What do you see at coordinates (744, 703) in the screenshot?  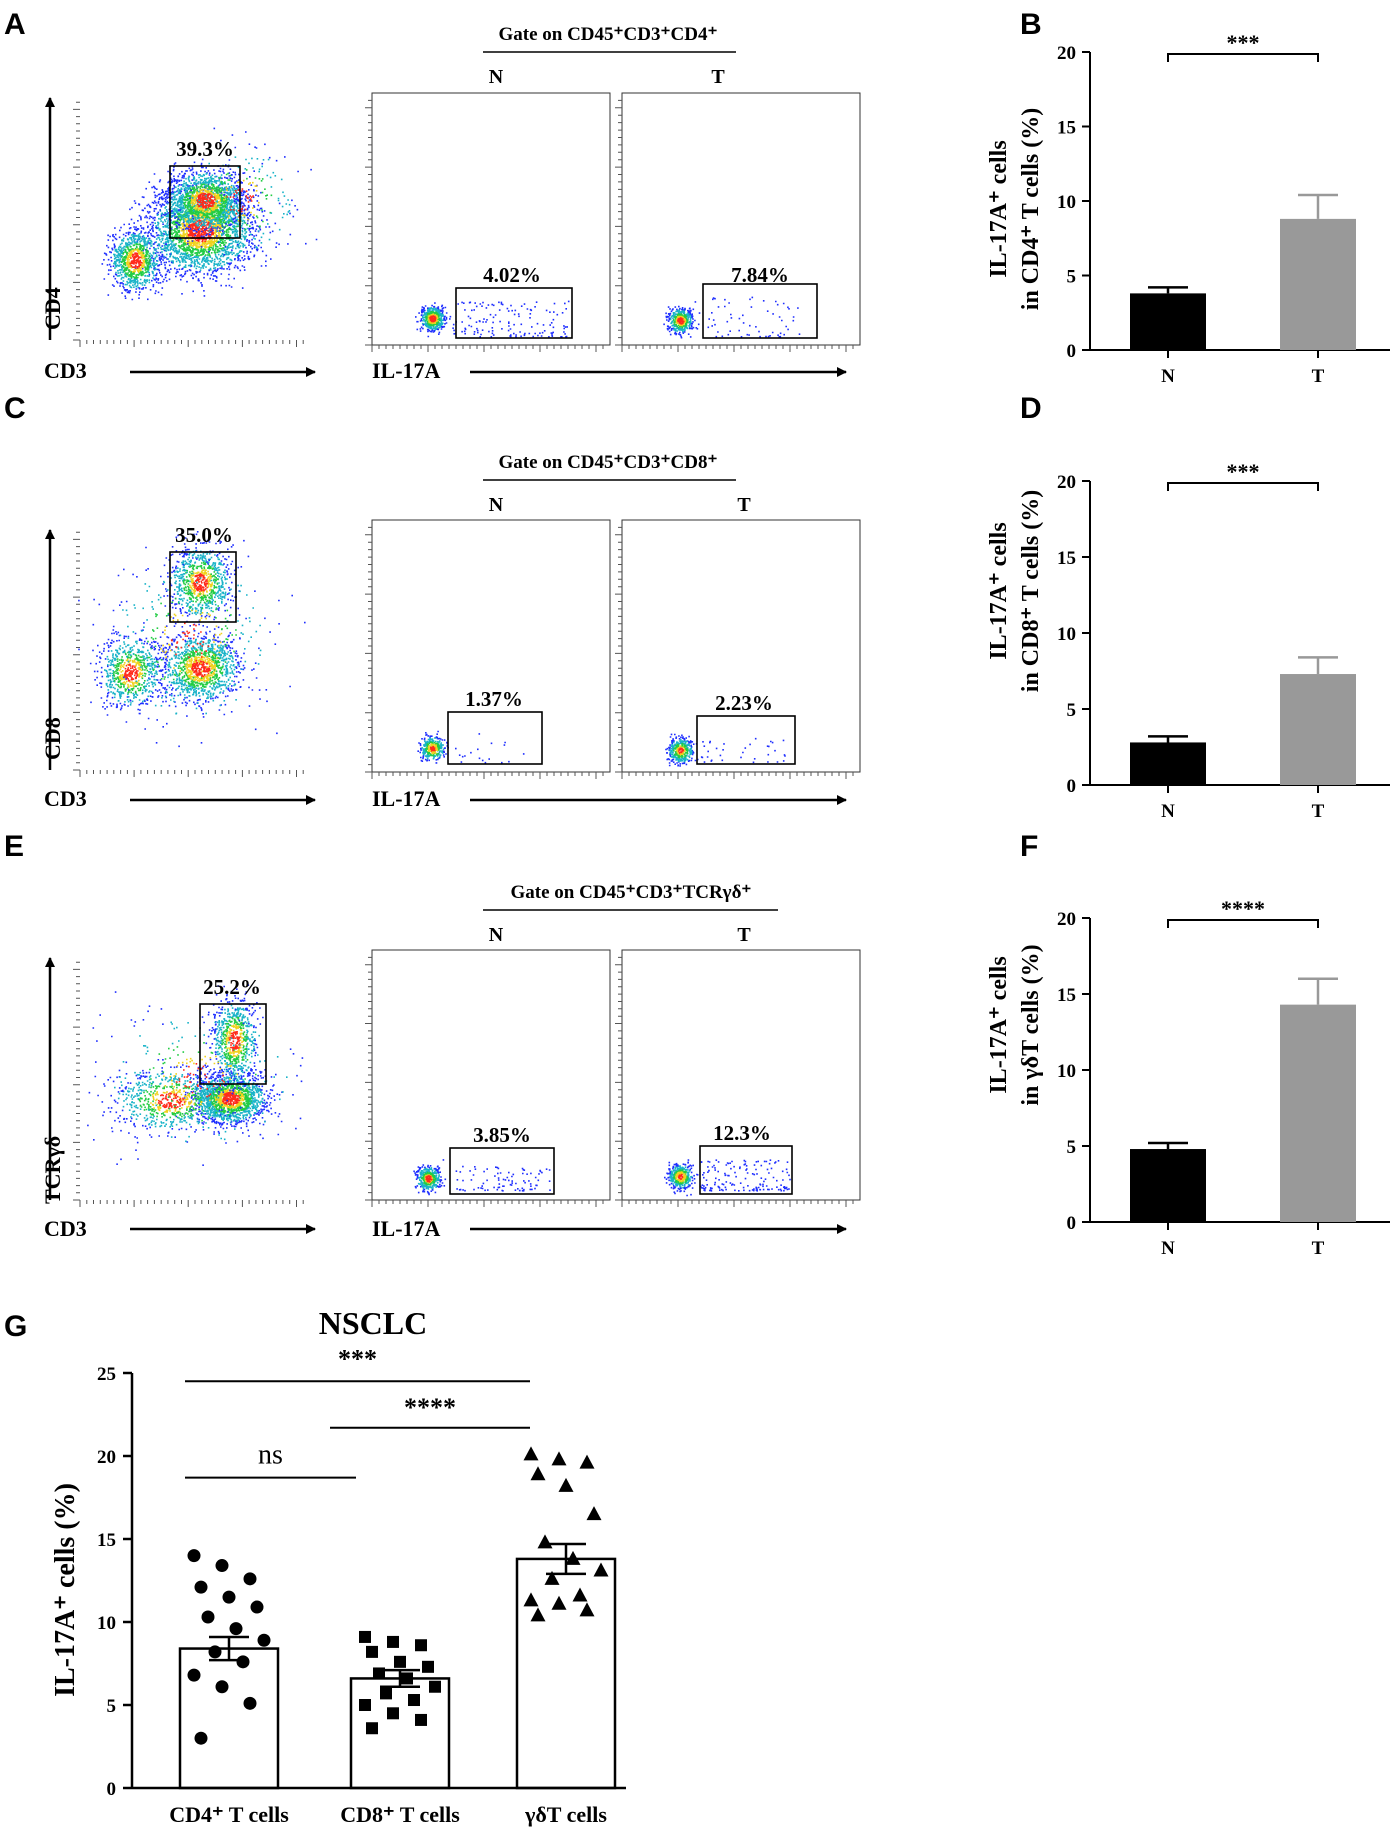 I see `gate-label-t: 2.23%` at bounding box center [744, 703].